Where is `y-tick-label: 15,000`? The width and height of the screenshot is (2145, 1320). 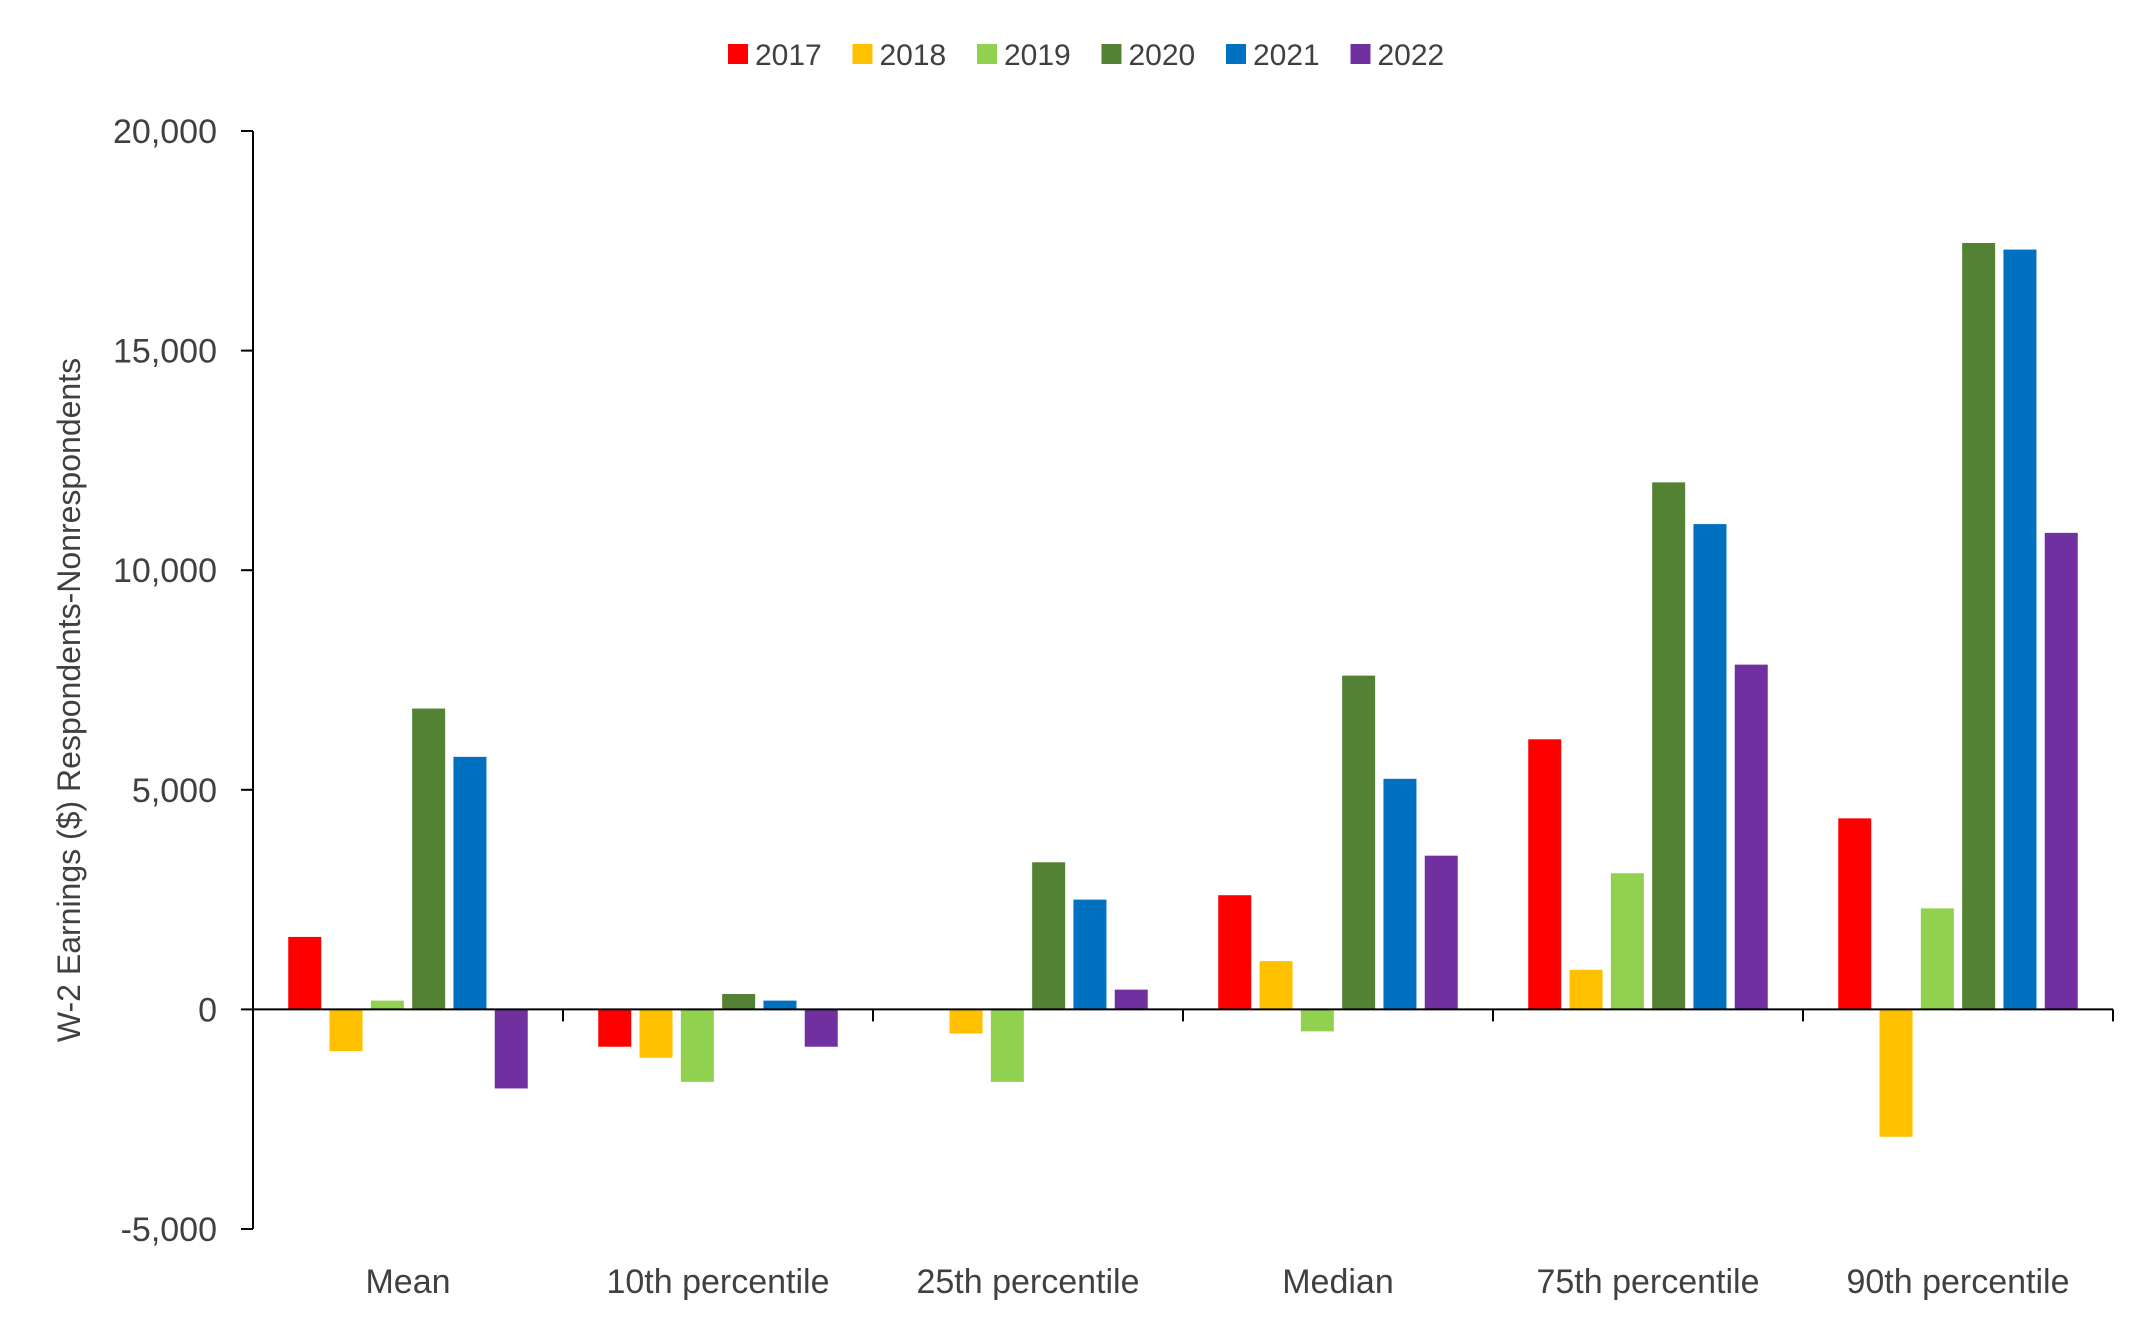 y-tick-label: 15,000 is located at coordinates (165, 352).